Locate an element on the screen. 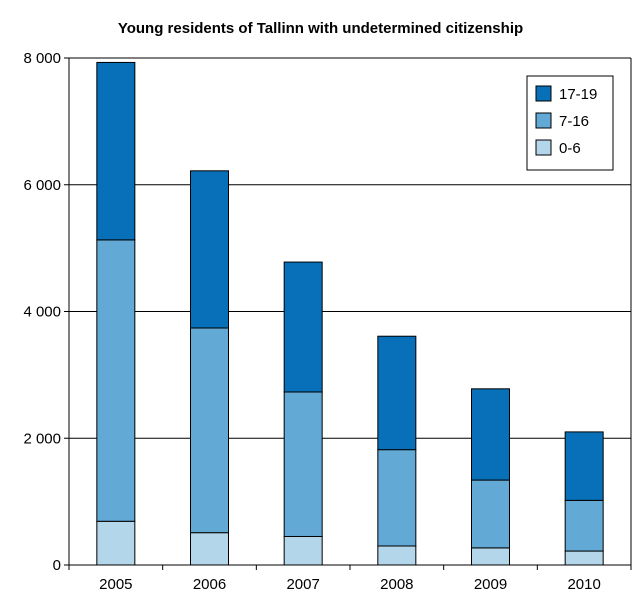 Image resolution: width=641 pixels, height=594 pixels. x-tick-label: 2006 is located at coordinates (209, 584).